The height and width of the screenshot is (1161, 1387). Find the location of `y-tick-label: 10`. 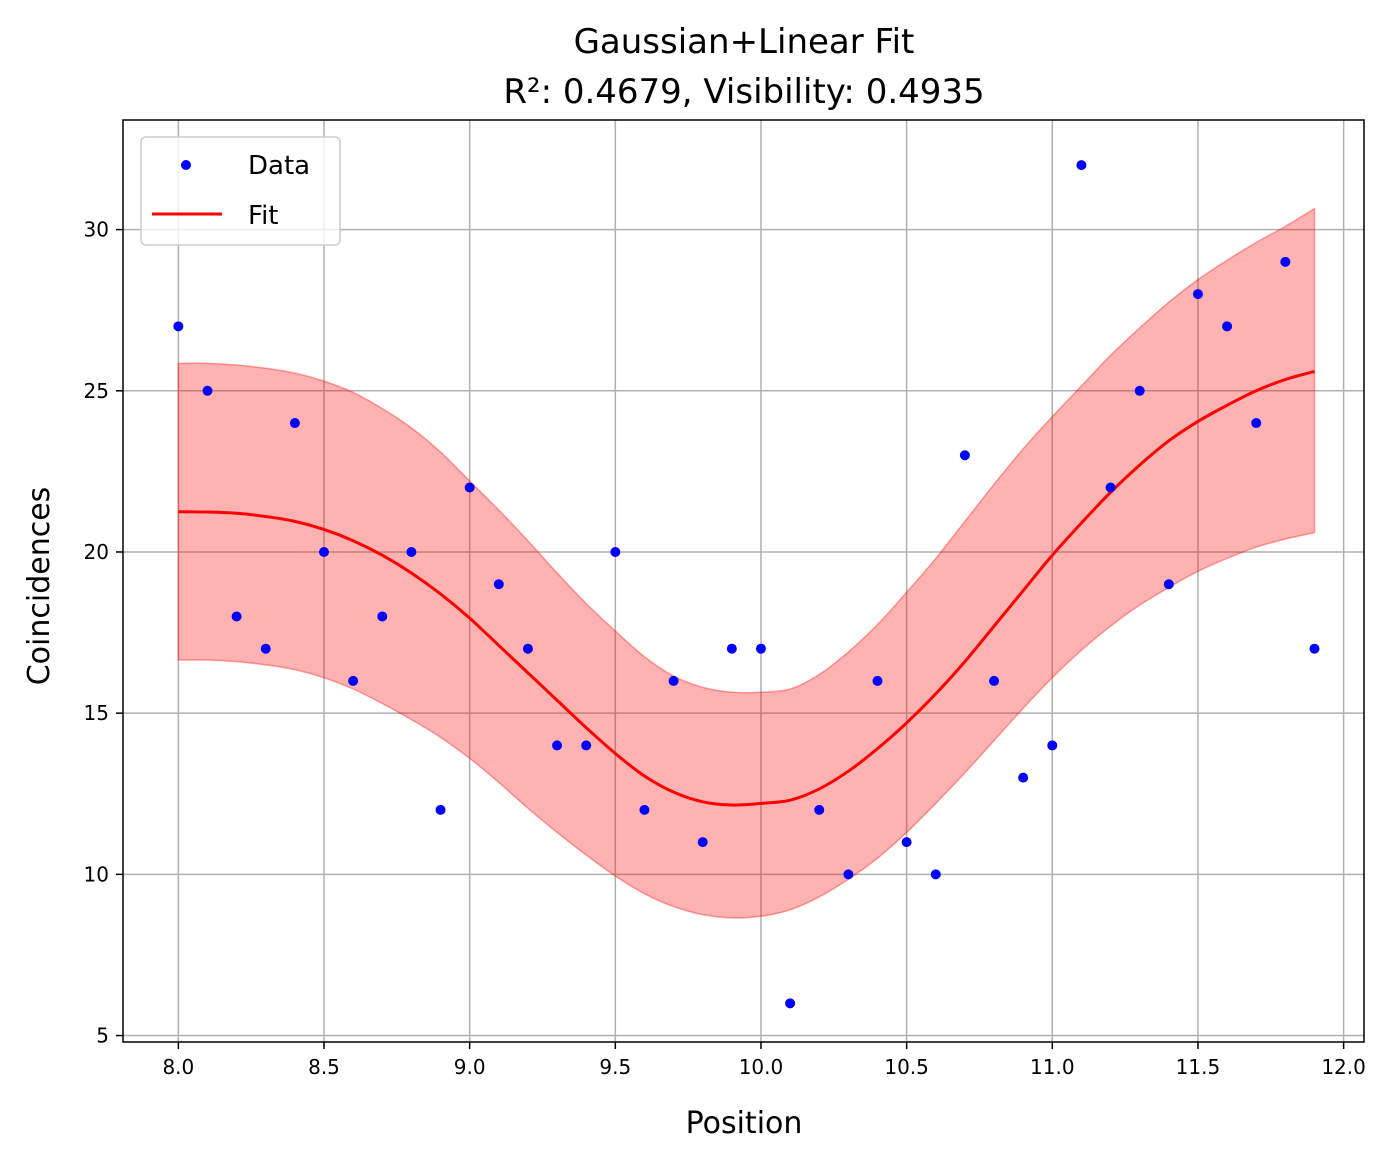

y-tick-label: 10 is located at coordinates (96, 874).